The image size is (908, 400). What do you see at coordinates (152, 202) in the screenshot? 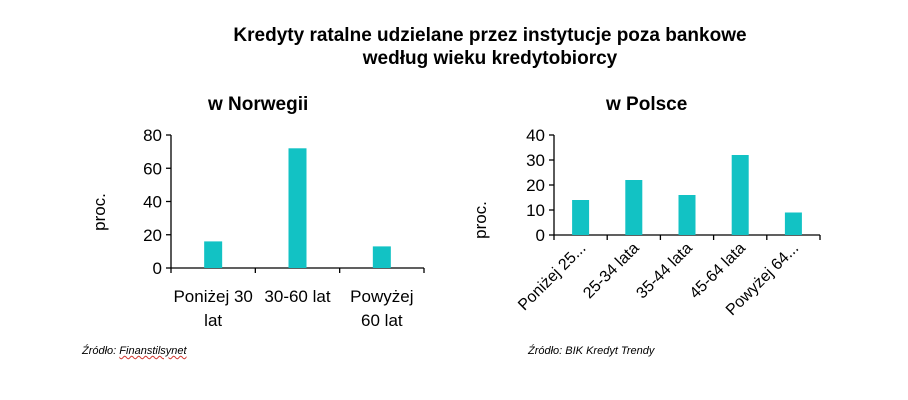
I see `norway-y-tick-label: 40` at bounding box center [152, 202].